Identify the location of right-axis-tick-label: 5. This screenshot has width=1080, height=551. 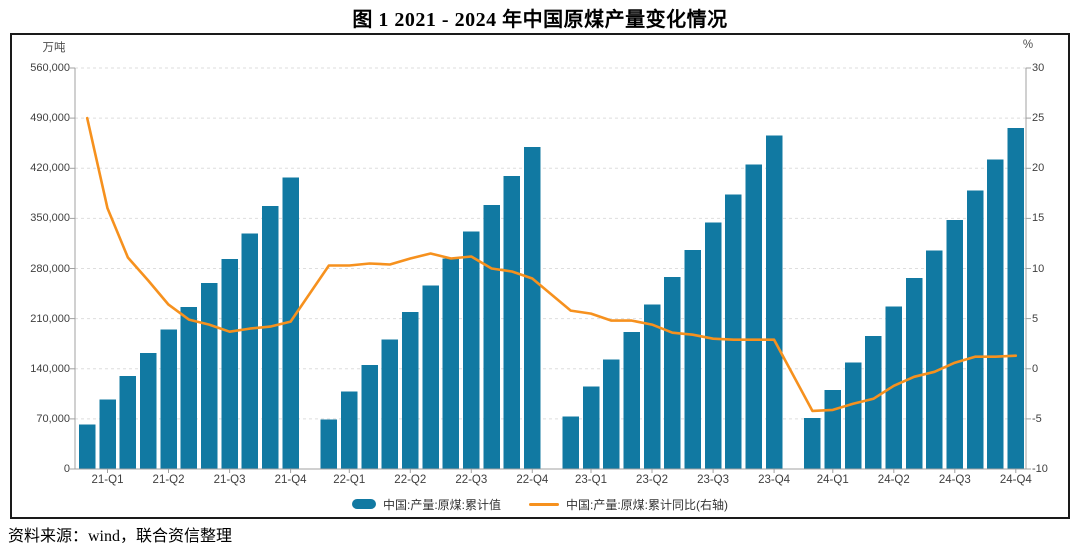
(1035, 318).